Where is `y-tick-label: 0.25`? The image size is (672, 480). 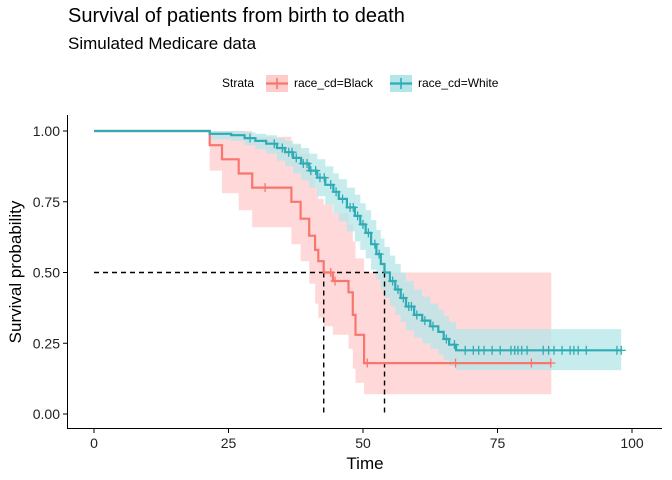 y-tick-label: 0.25 is located at coordinates (46, 343).